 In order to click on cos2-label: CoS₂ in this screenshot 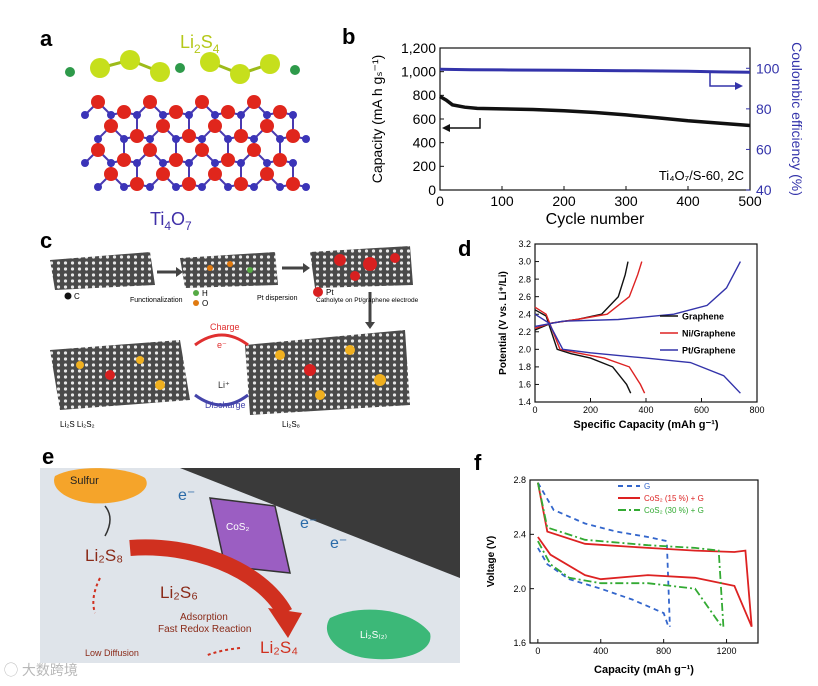, I will do `click(237, 527)`.